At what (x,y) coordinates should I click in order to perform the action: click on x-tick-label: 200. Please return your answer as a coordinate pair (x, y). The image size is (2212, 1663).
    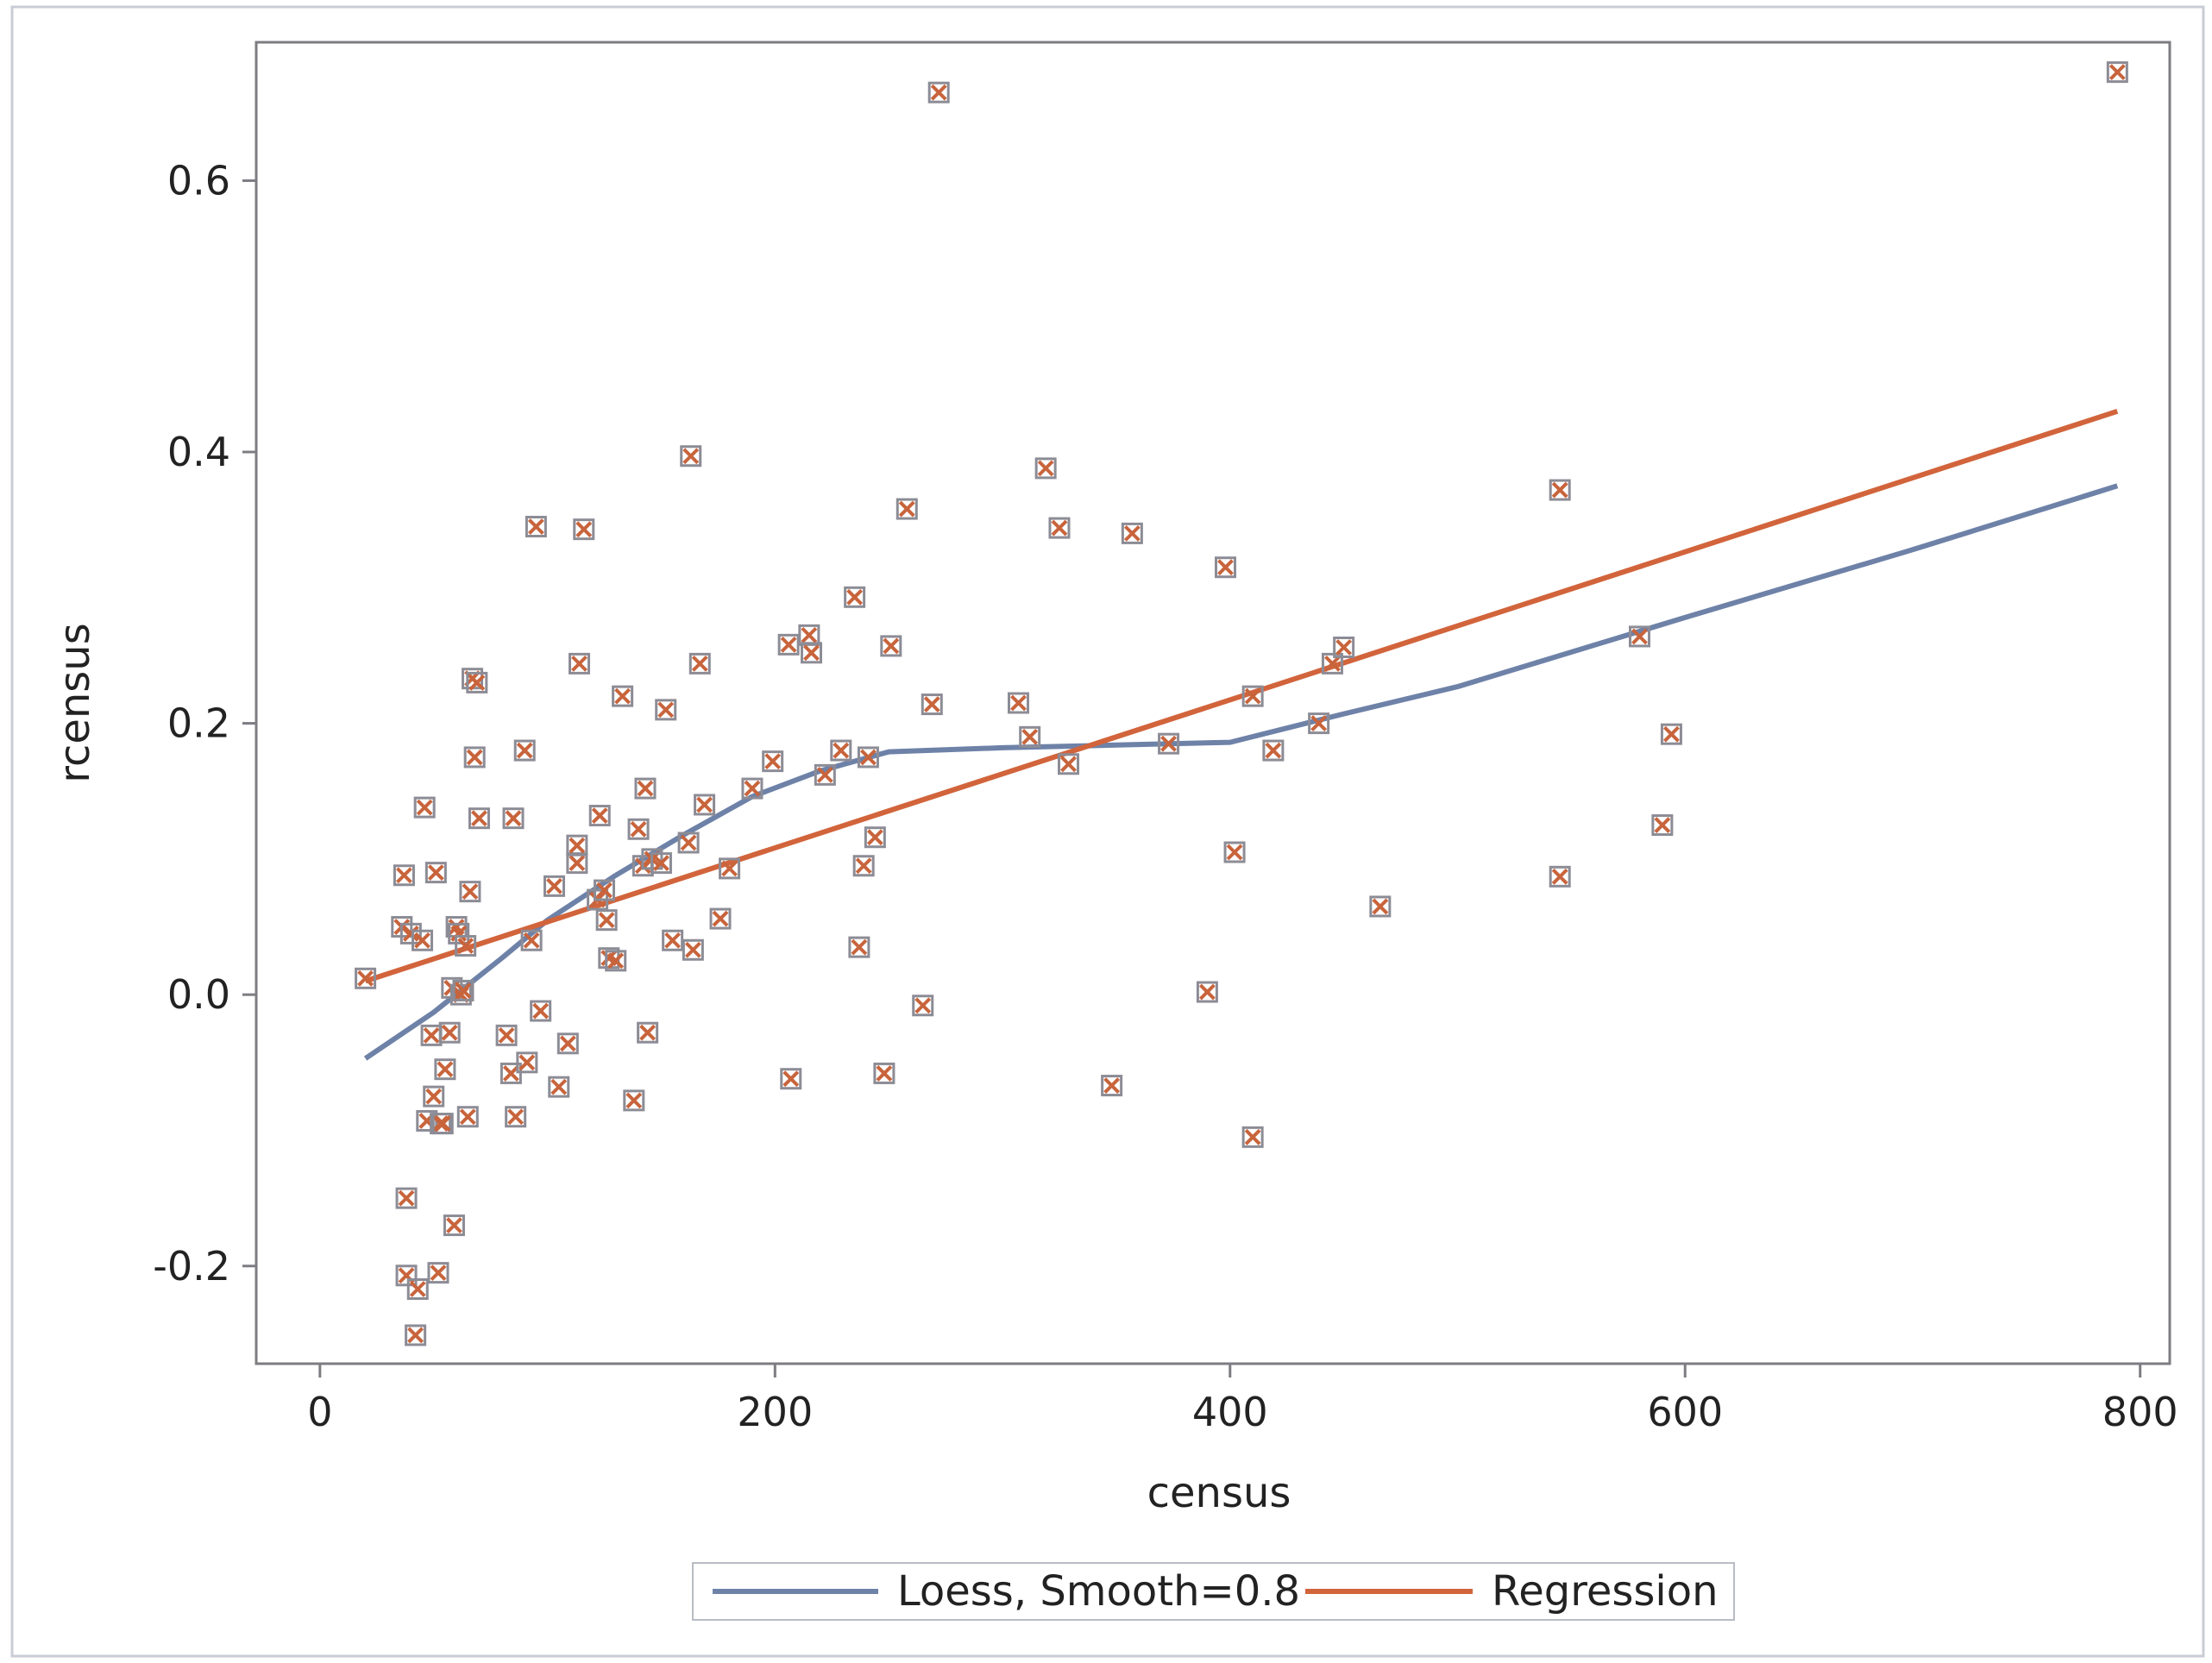
    Looking at the image, I should click on (775, 1412).